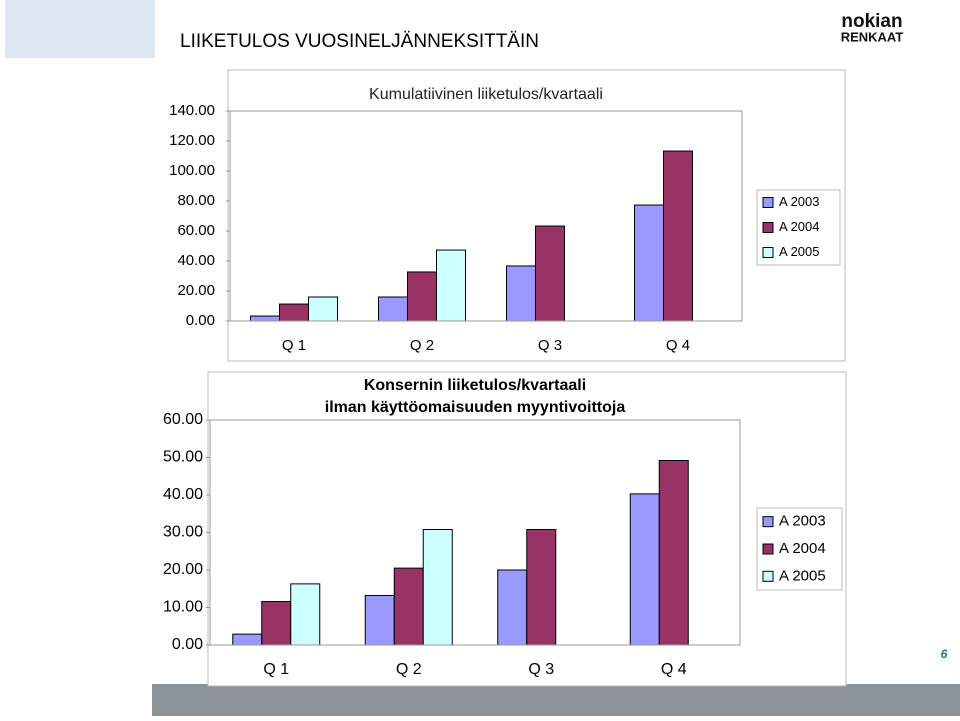 The height and width of the screenshot is (721, 960). I want to click on slide-title: LIIKETULOS VUOSINELJÄNNEKSITTÄIN, so click(359, 41).